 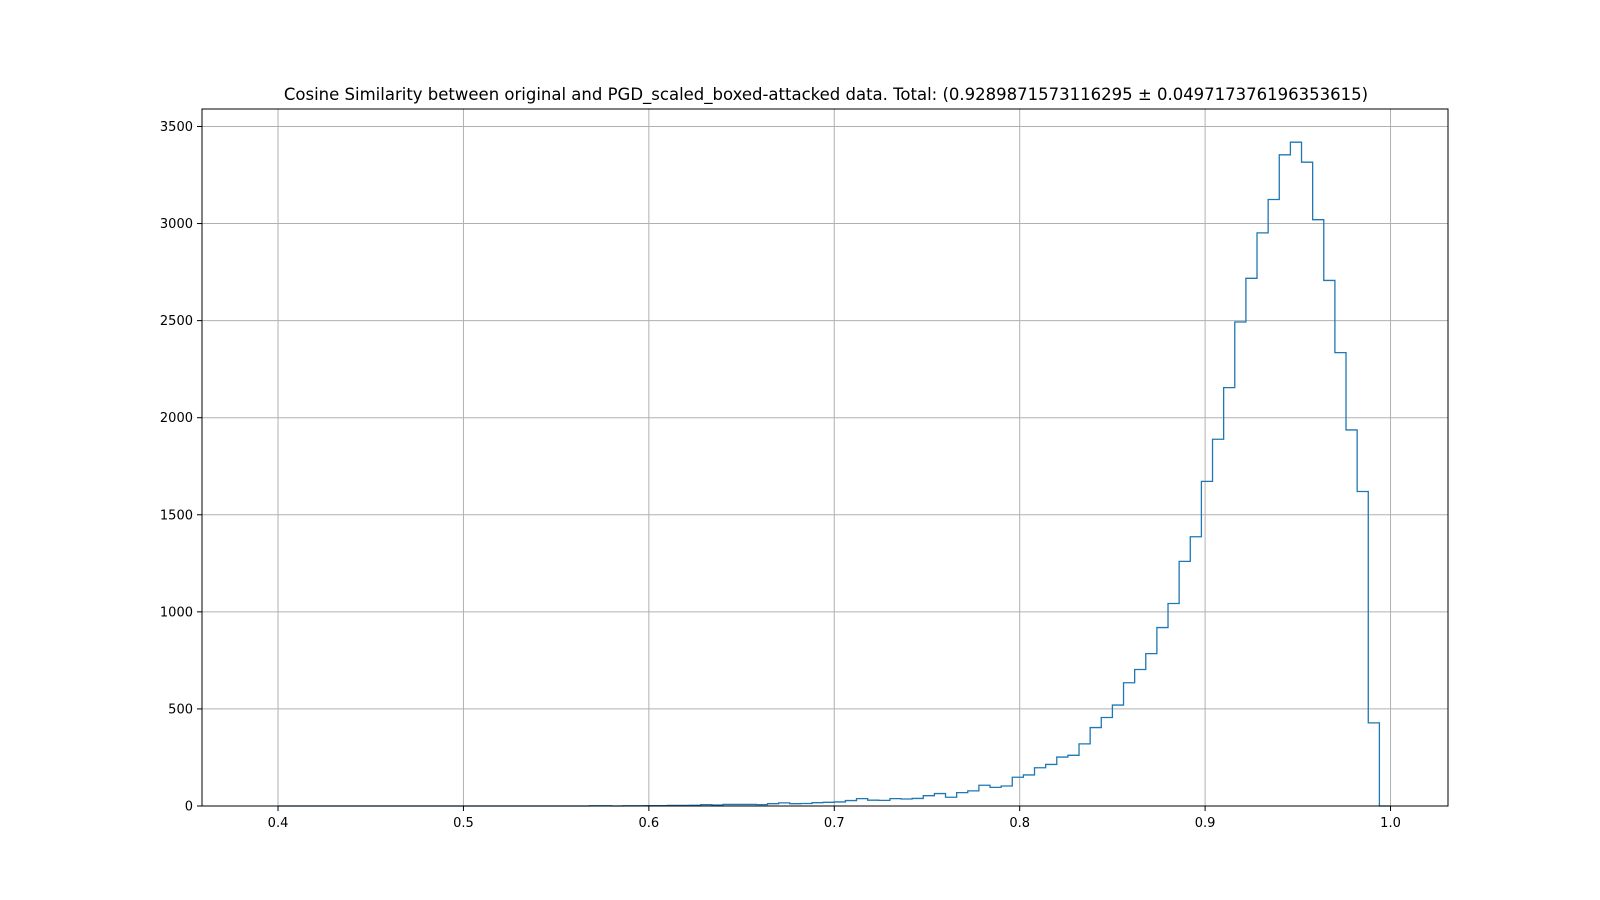 What do you see at coordinates (278, 823) in the screenshot?
I see `x-tick-label: 0.4` at bounding box center [278, 823].